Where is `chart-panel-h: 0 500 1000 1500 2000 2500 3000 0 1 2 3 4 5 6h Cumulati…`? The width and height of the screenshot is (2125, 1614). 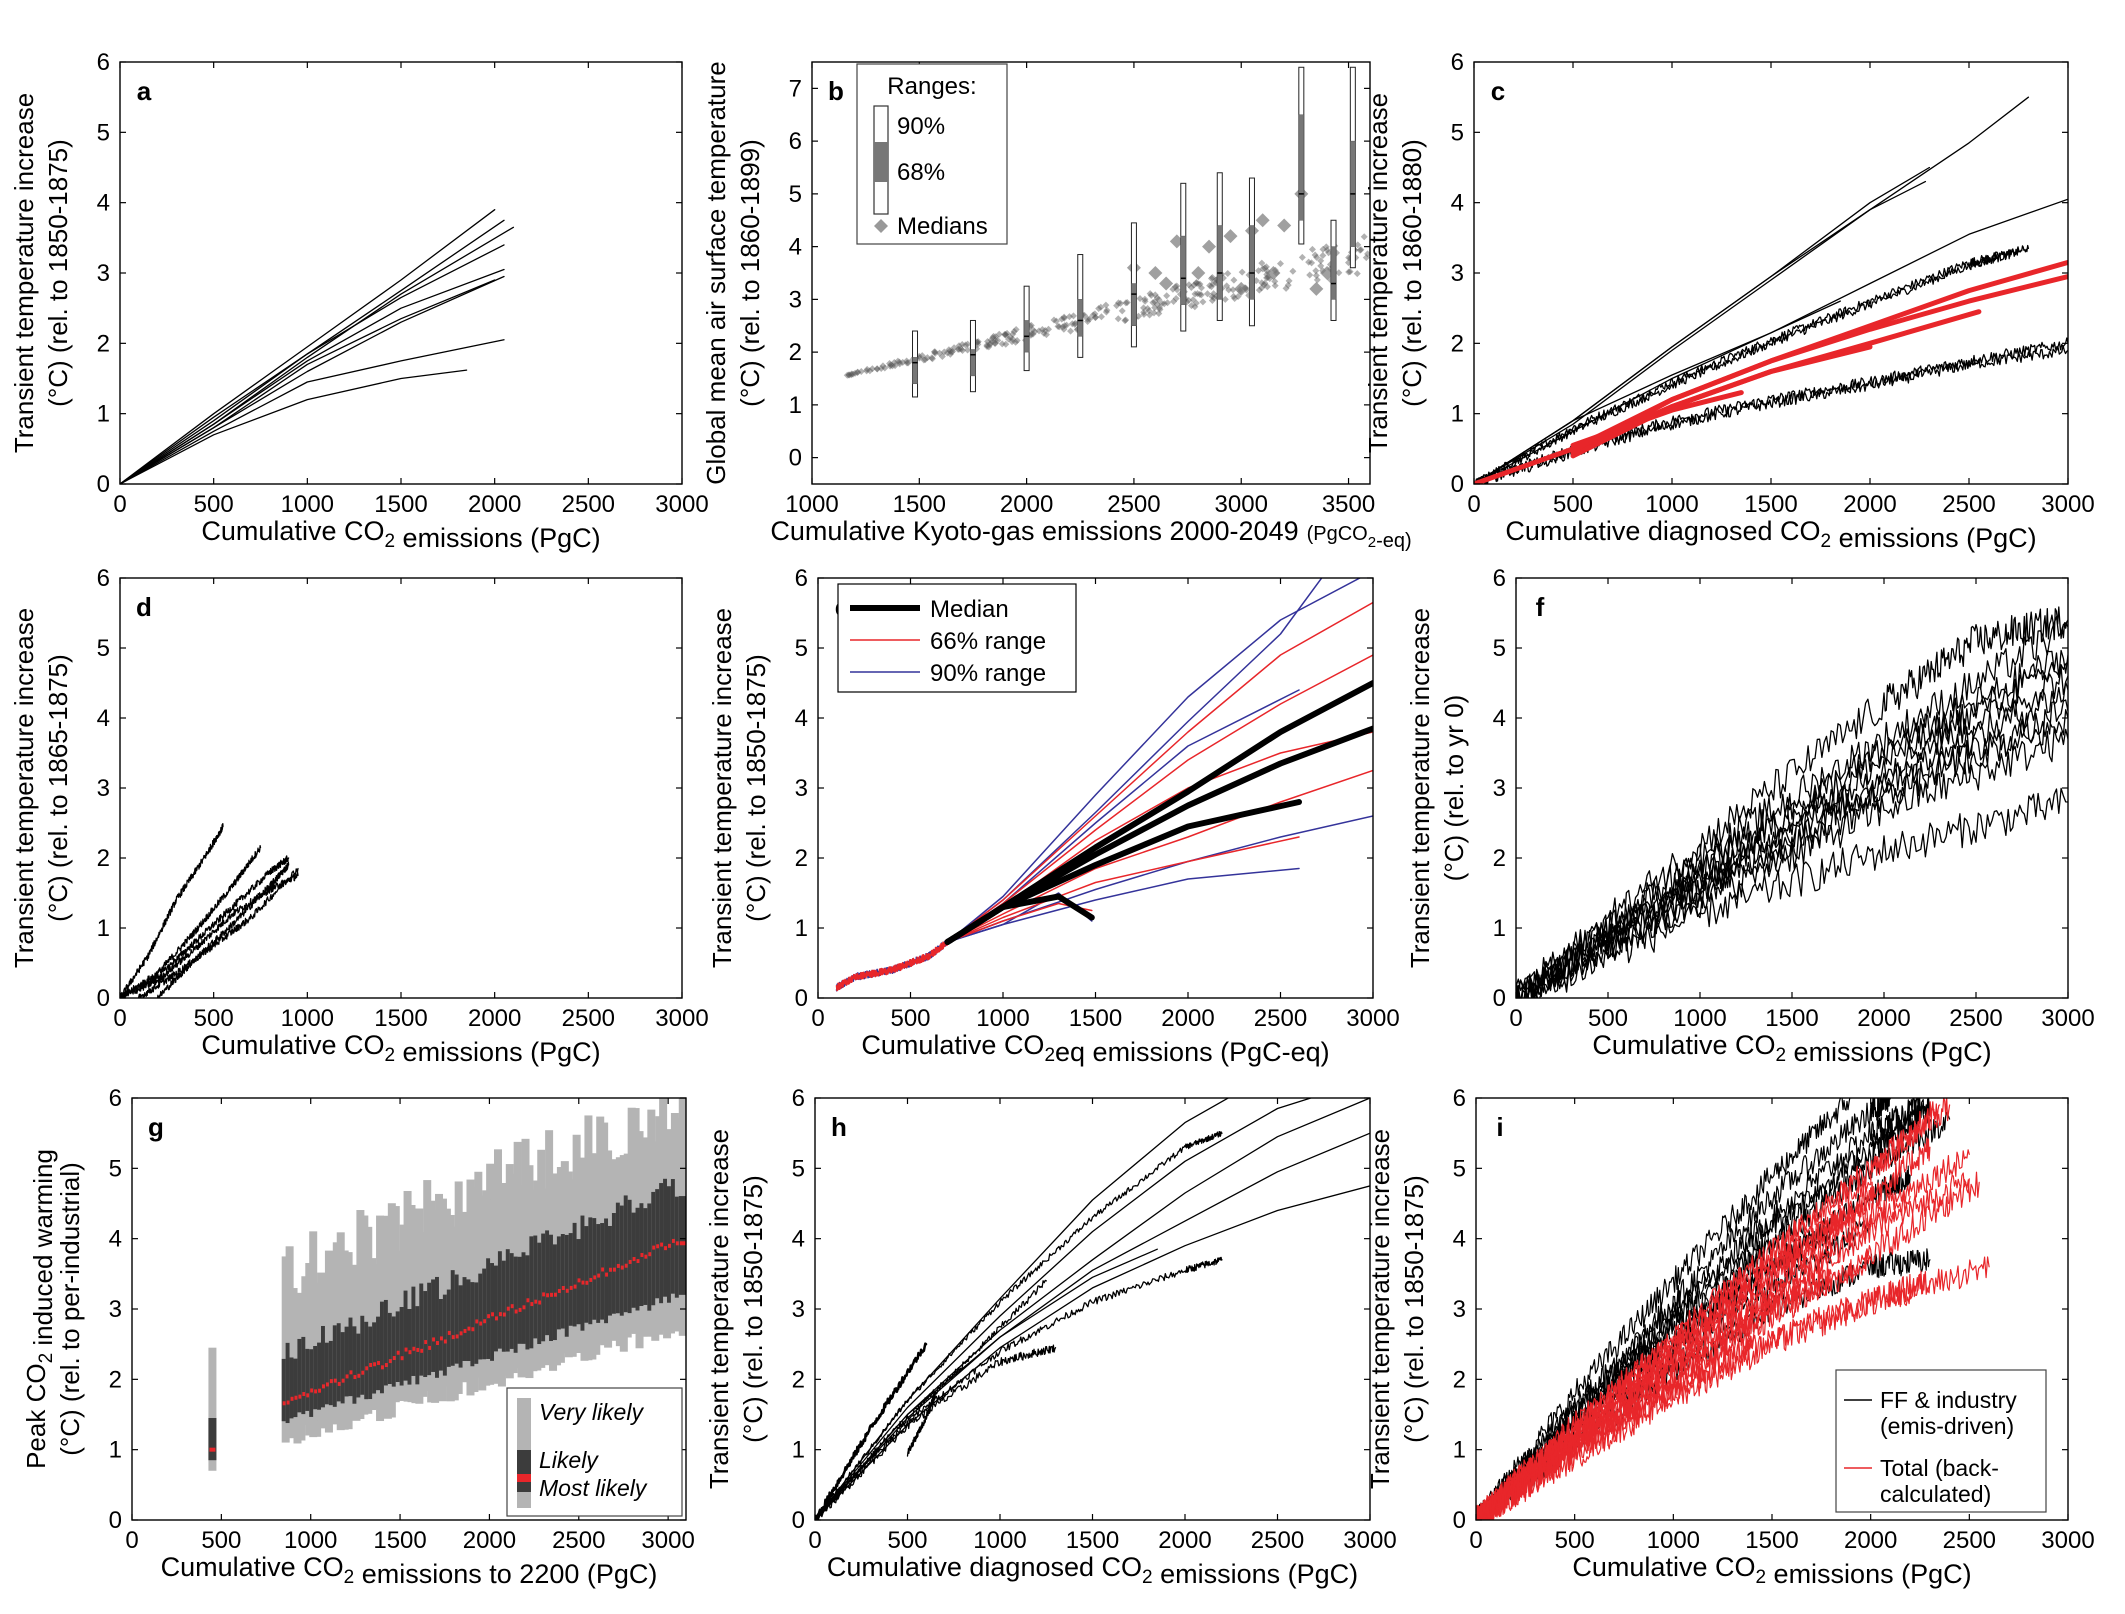 chart-panel-h: 0 500 1000 1500 2000 2500 3000 0 1 2 3 4 5 6h Cumulati… is located at coordinates (1050, 1337).